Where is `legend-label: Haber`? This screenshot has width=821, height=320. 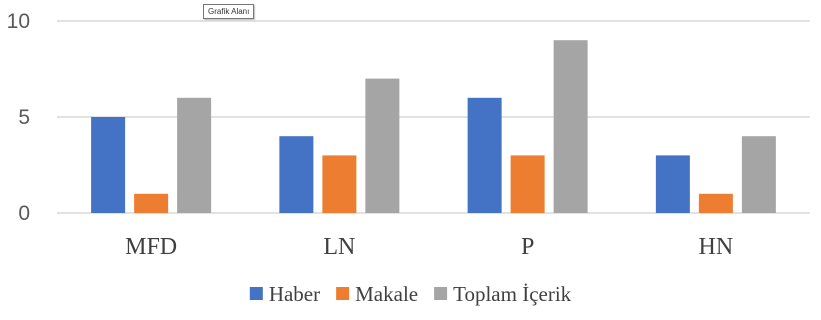
legend-label: Haber is located at coordinates (294, 294).